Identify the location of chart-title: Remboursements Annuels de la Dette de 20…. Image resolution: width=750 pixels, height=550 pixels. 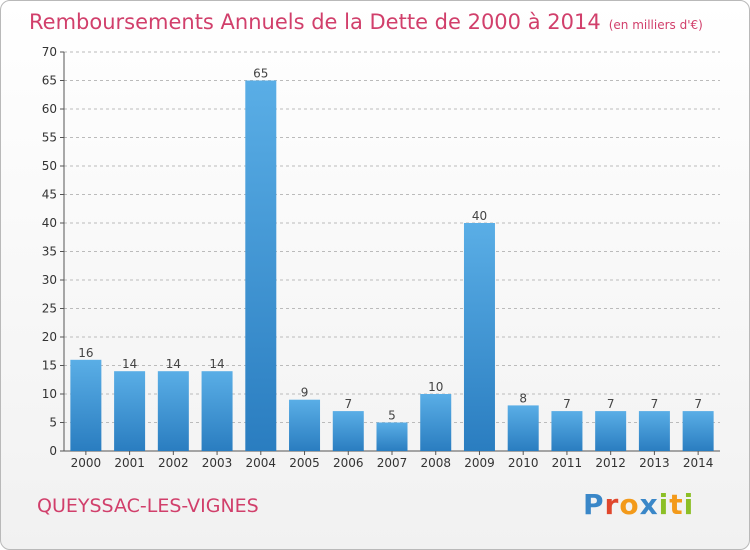
(366, 22).